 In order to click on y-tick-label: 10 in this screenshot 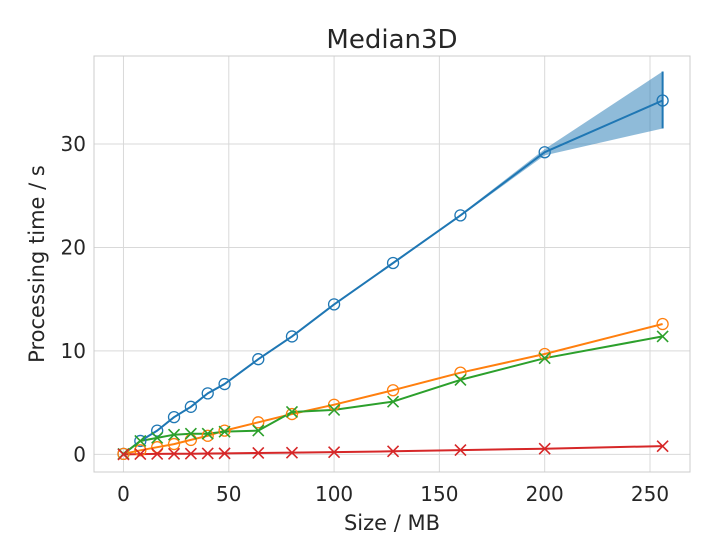, I will do `click(73, 351)`.